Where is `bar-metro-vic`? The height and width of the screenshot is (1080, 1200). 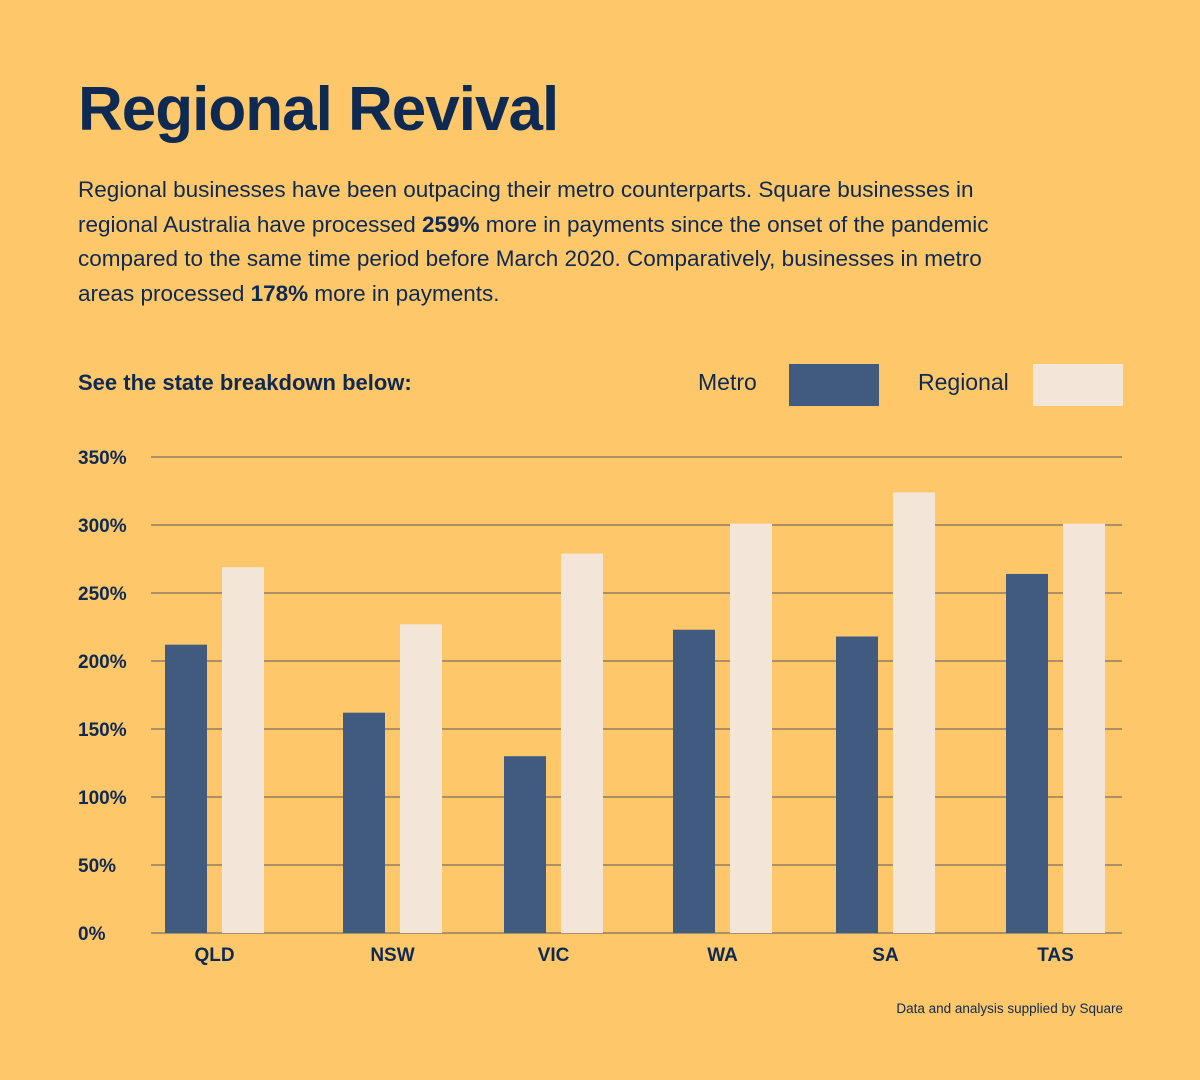
bar-metro-vic is located at coordinates (525, 844).